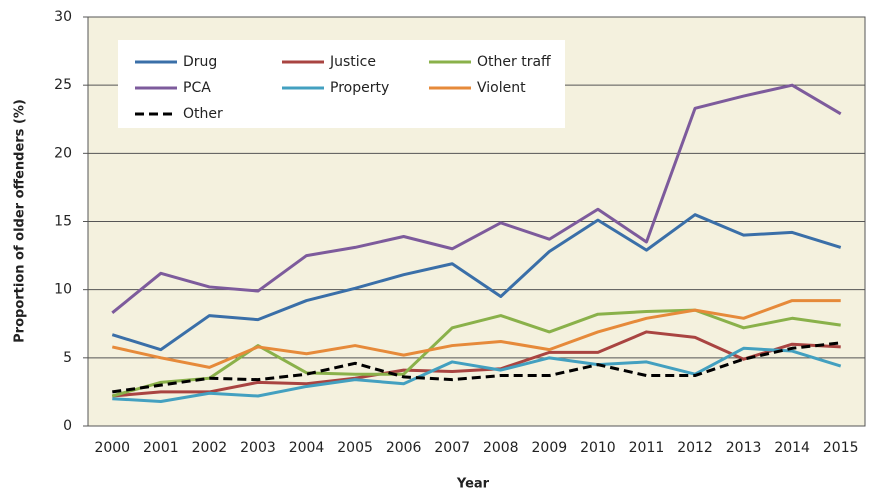 The width and height of the screenshot is (871, 490). What do you see at coordinates (63, 17) in the screenshot?
I see `y-tick-label: 30` at bounding box center [63, 17].